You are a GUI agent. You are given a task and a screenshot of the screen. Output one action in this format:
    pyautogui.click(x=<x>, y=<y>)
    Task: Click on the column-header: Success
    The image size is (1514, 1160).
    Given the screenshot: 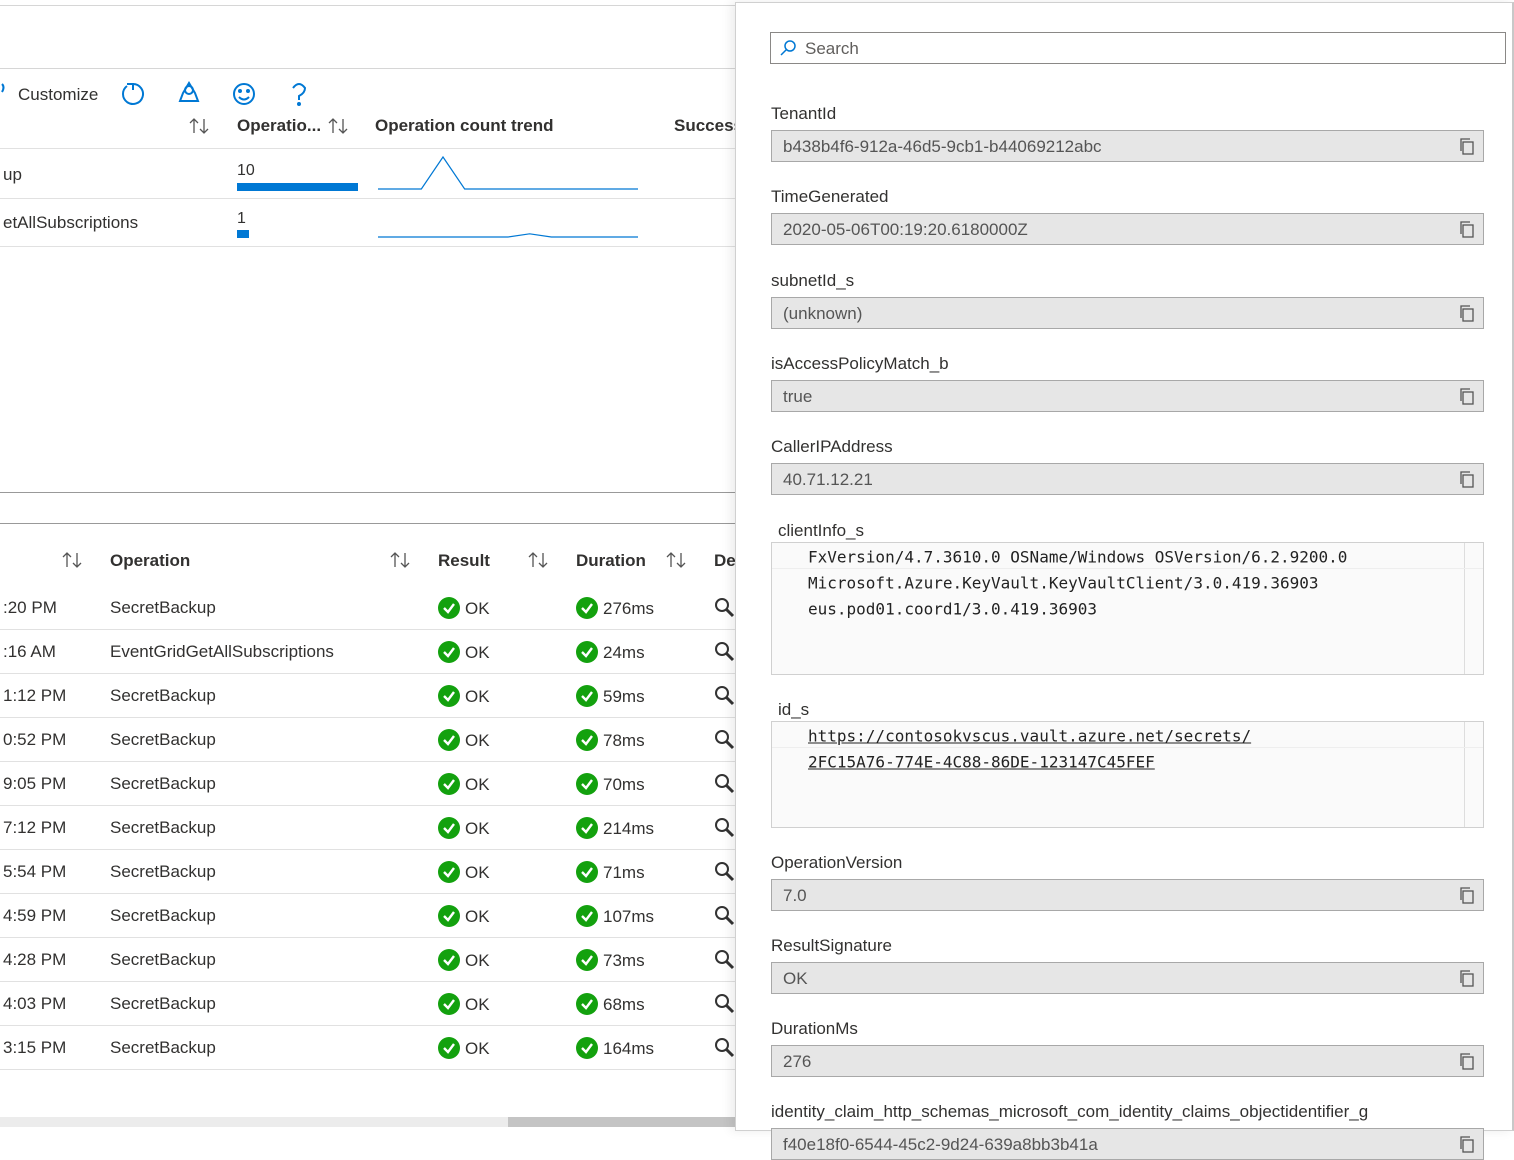 What is the action you would take?
    pyautogui.click(x=705, y=125)
    